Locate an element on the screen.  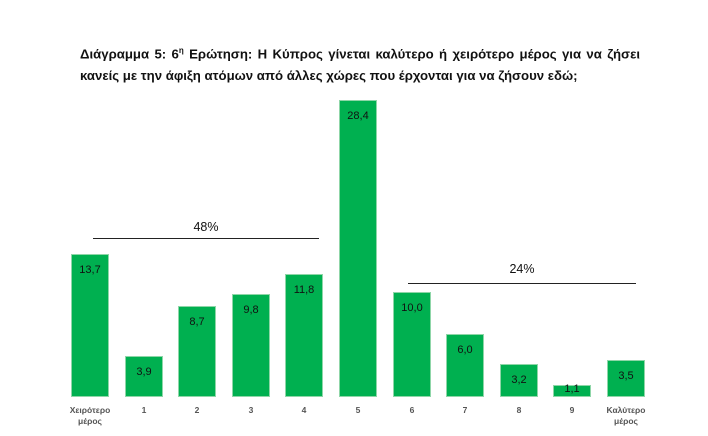
x-axis-label: Χειρότερο μέρος is located at coordinates (90, 415).